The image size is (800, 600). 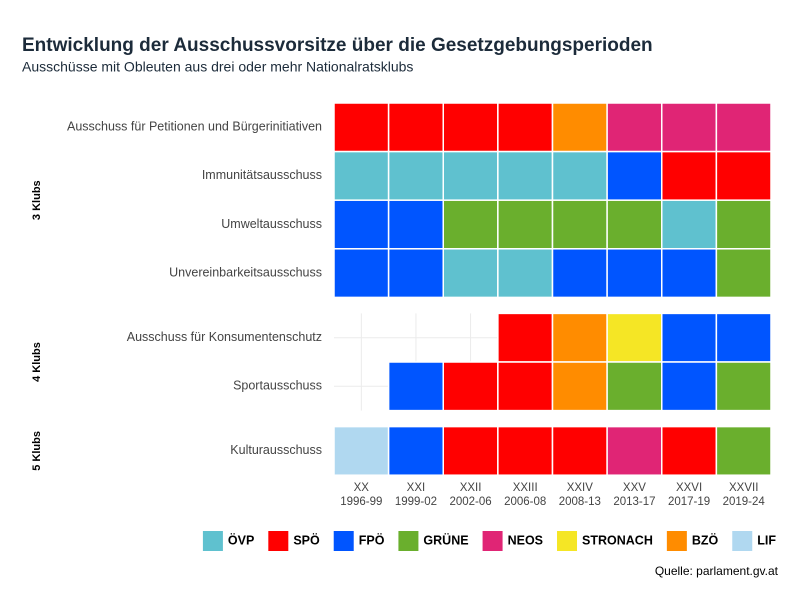 I want to click on x-tick-label: 1999-02, so click(x=416, y=502).